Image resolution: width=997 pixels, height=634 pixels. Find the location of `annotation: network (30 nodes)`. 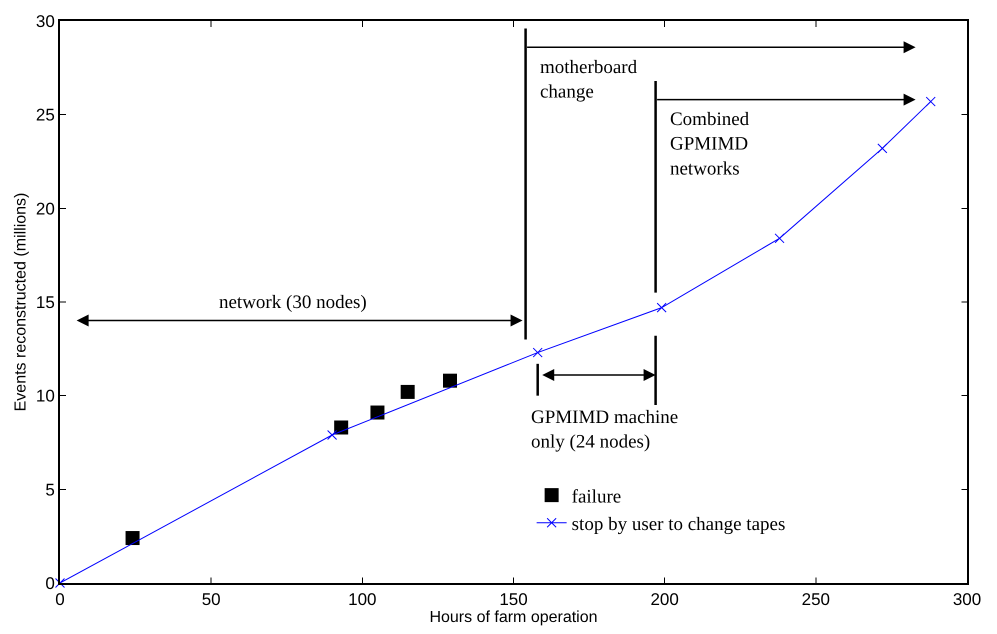

annotation: network (30 nodes) is located at coordinates (293, 302).